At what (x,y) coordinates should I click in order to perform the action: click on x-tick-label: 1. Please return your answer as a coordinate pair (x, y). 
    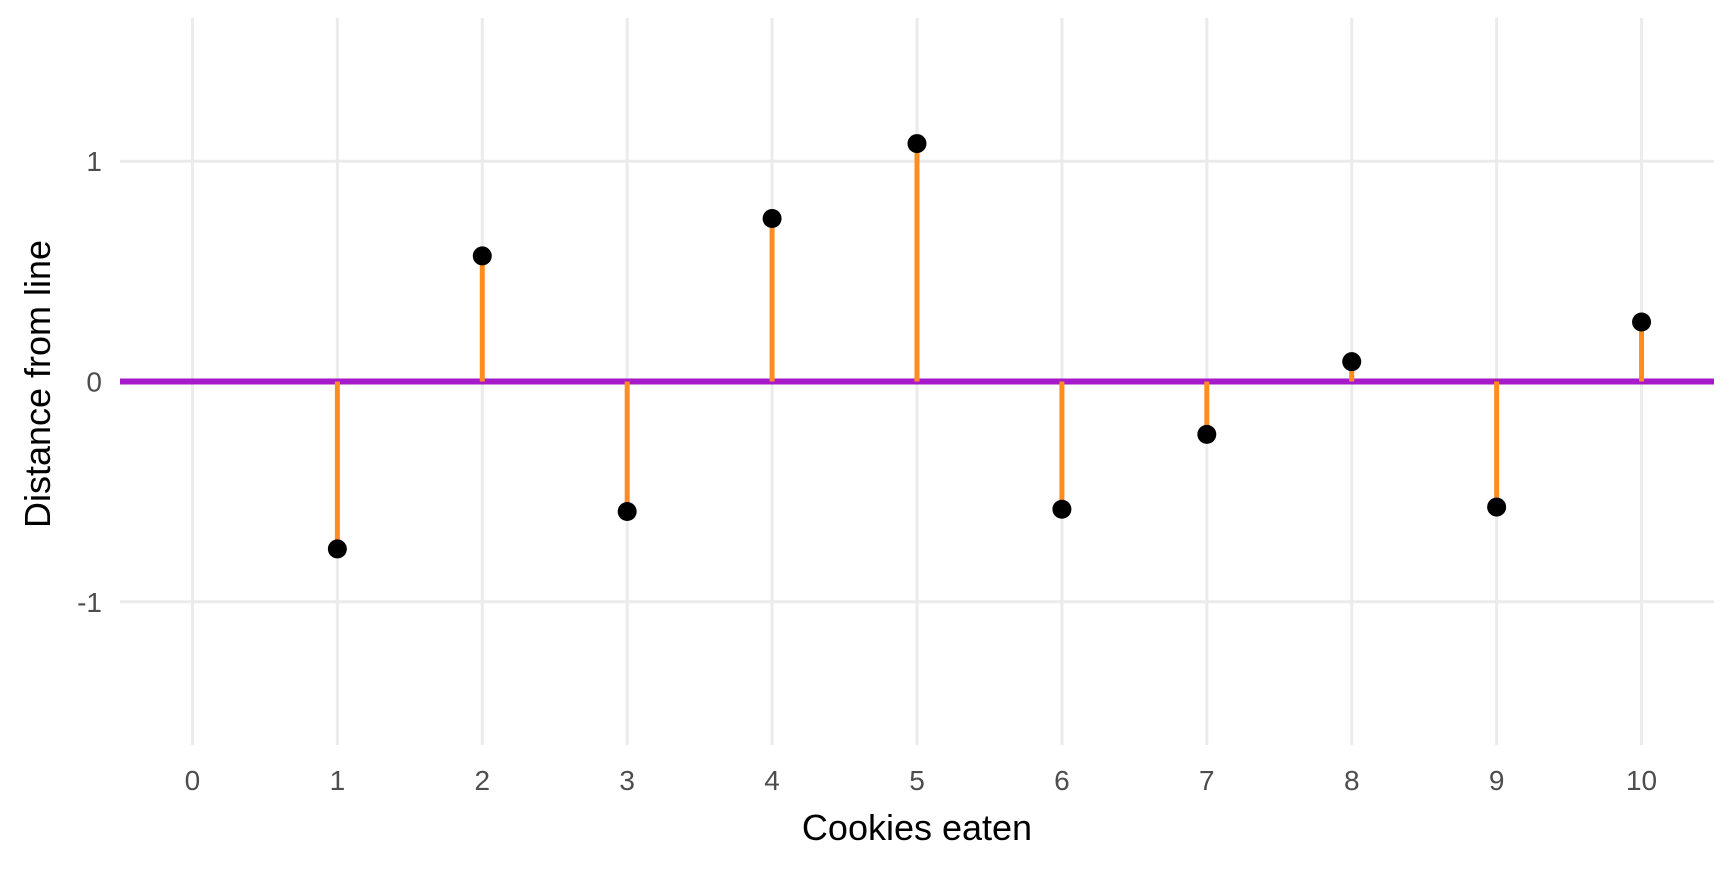
    Looking at the image, I should click on (338, 780).